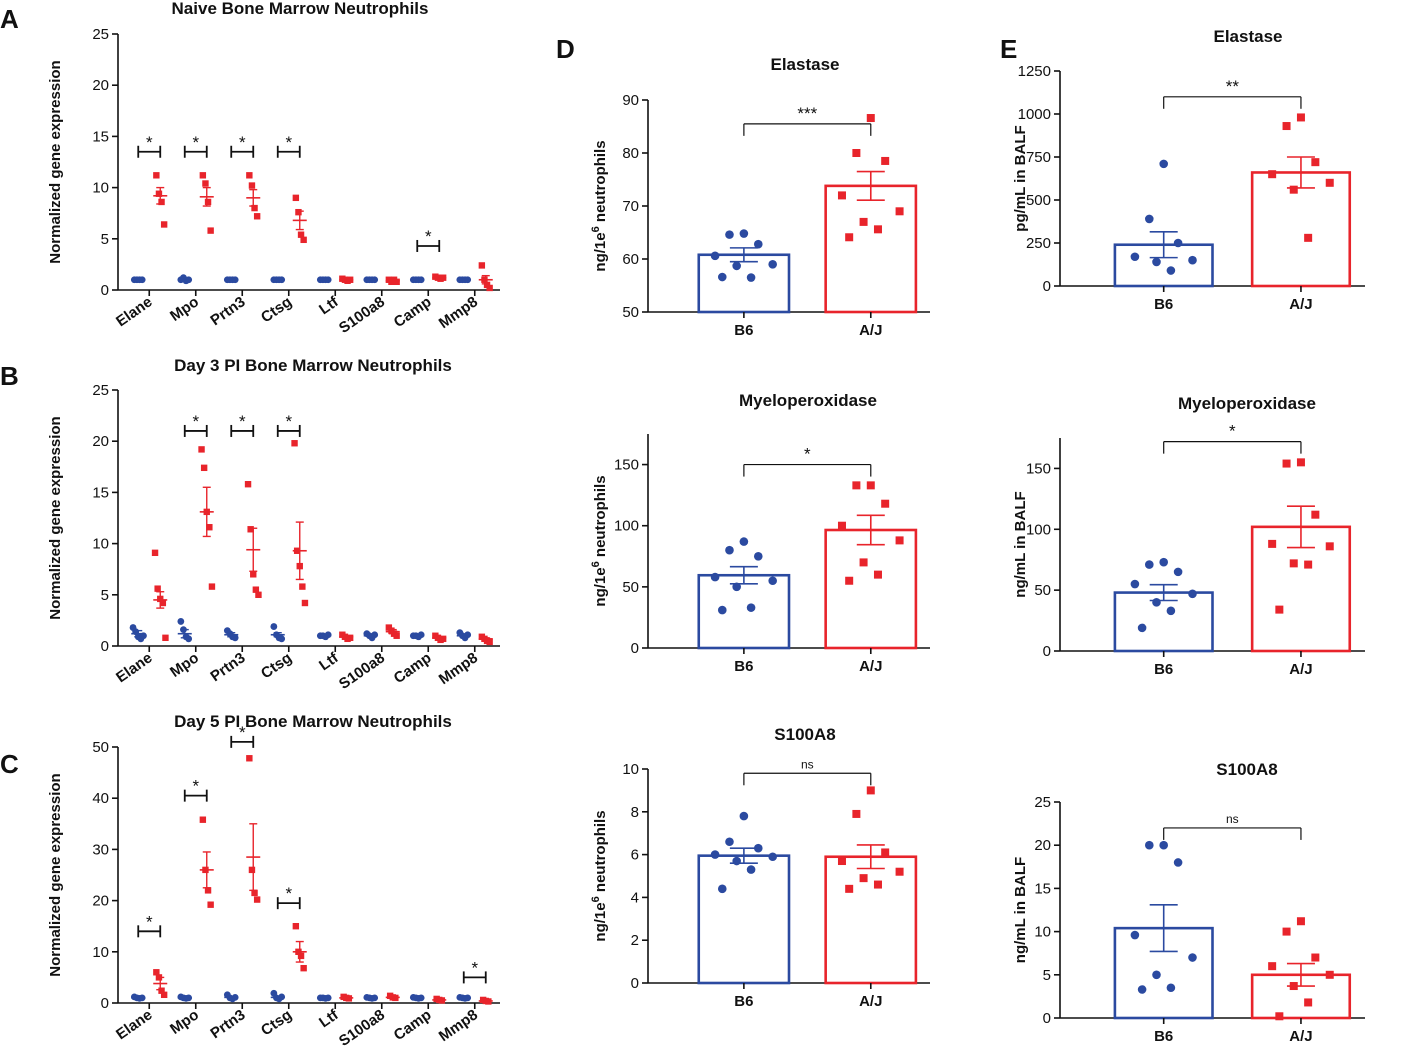 This screenshot has height=1060, width=1409. I want to click on y-tick-label: 100, so click(626, 526).